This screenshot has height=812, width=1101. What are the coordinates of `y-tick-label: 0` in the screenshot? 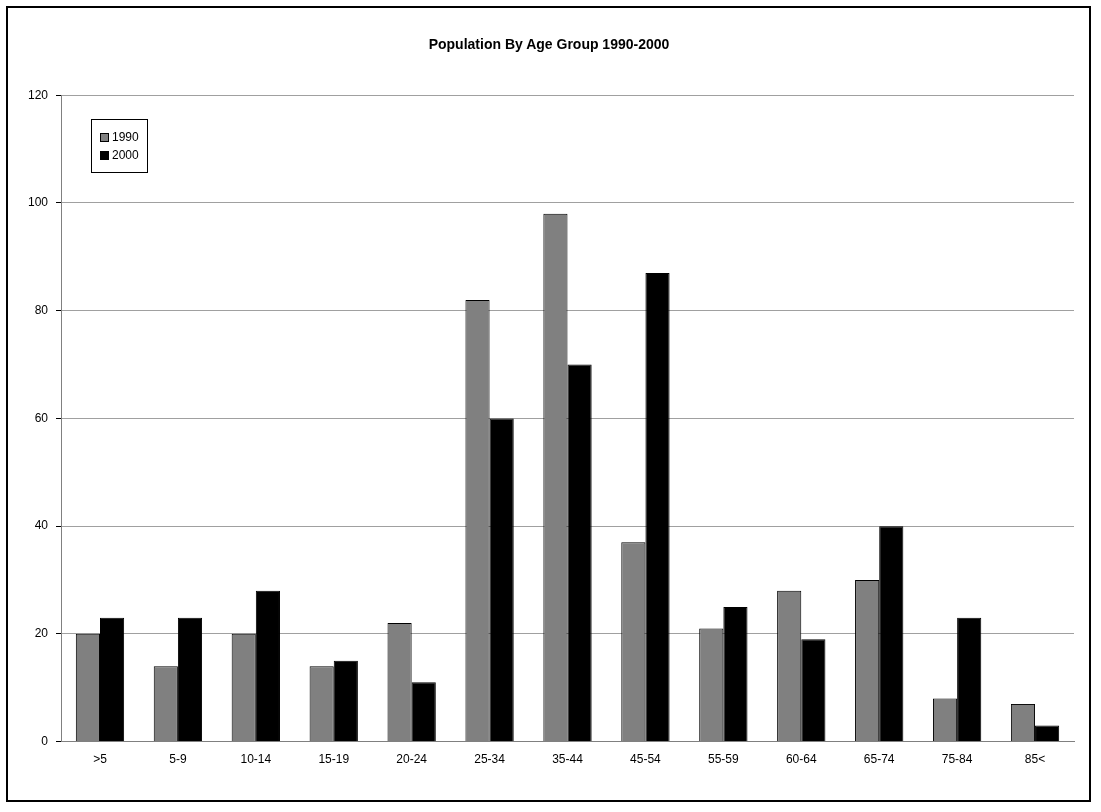 It's located at (45, 740).